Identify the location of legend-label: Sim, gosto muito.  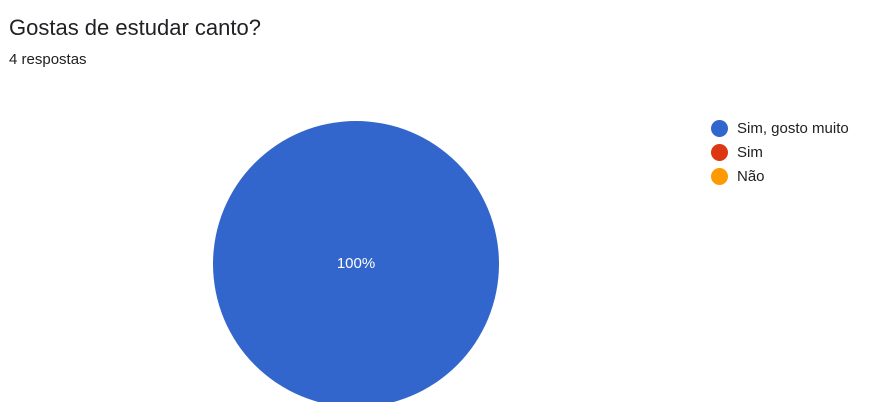
(793, 128).